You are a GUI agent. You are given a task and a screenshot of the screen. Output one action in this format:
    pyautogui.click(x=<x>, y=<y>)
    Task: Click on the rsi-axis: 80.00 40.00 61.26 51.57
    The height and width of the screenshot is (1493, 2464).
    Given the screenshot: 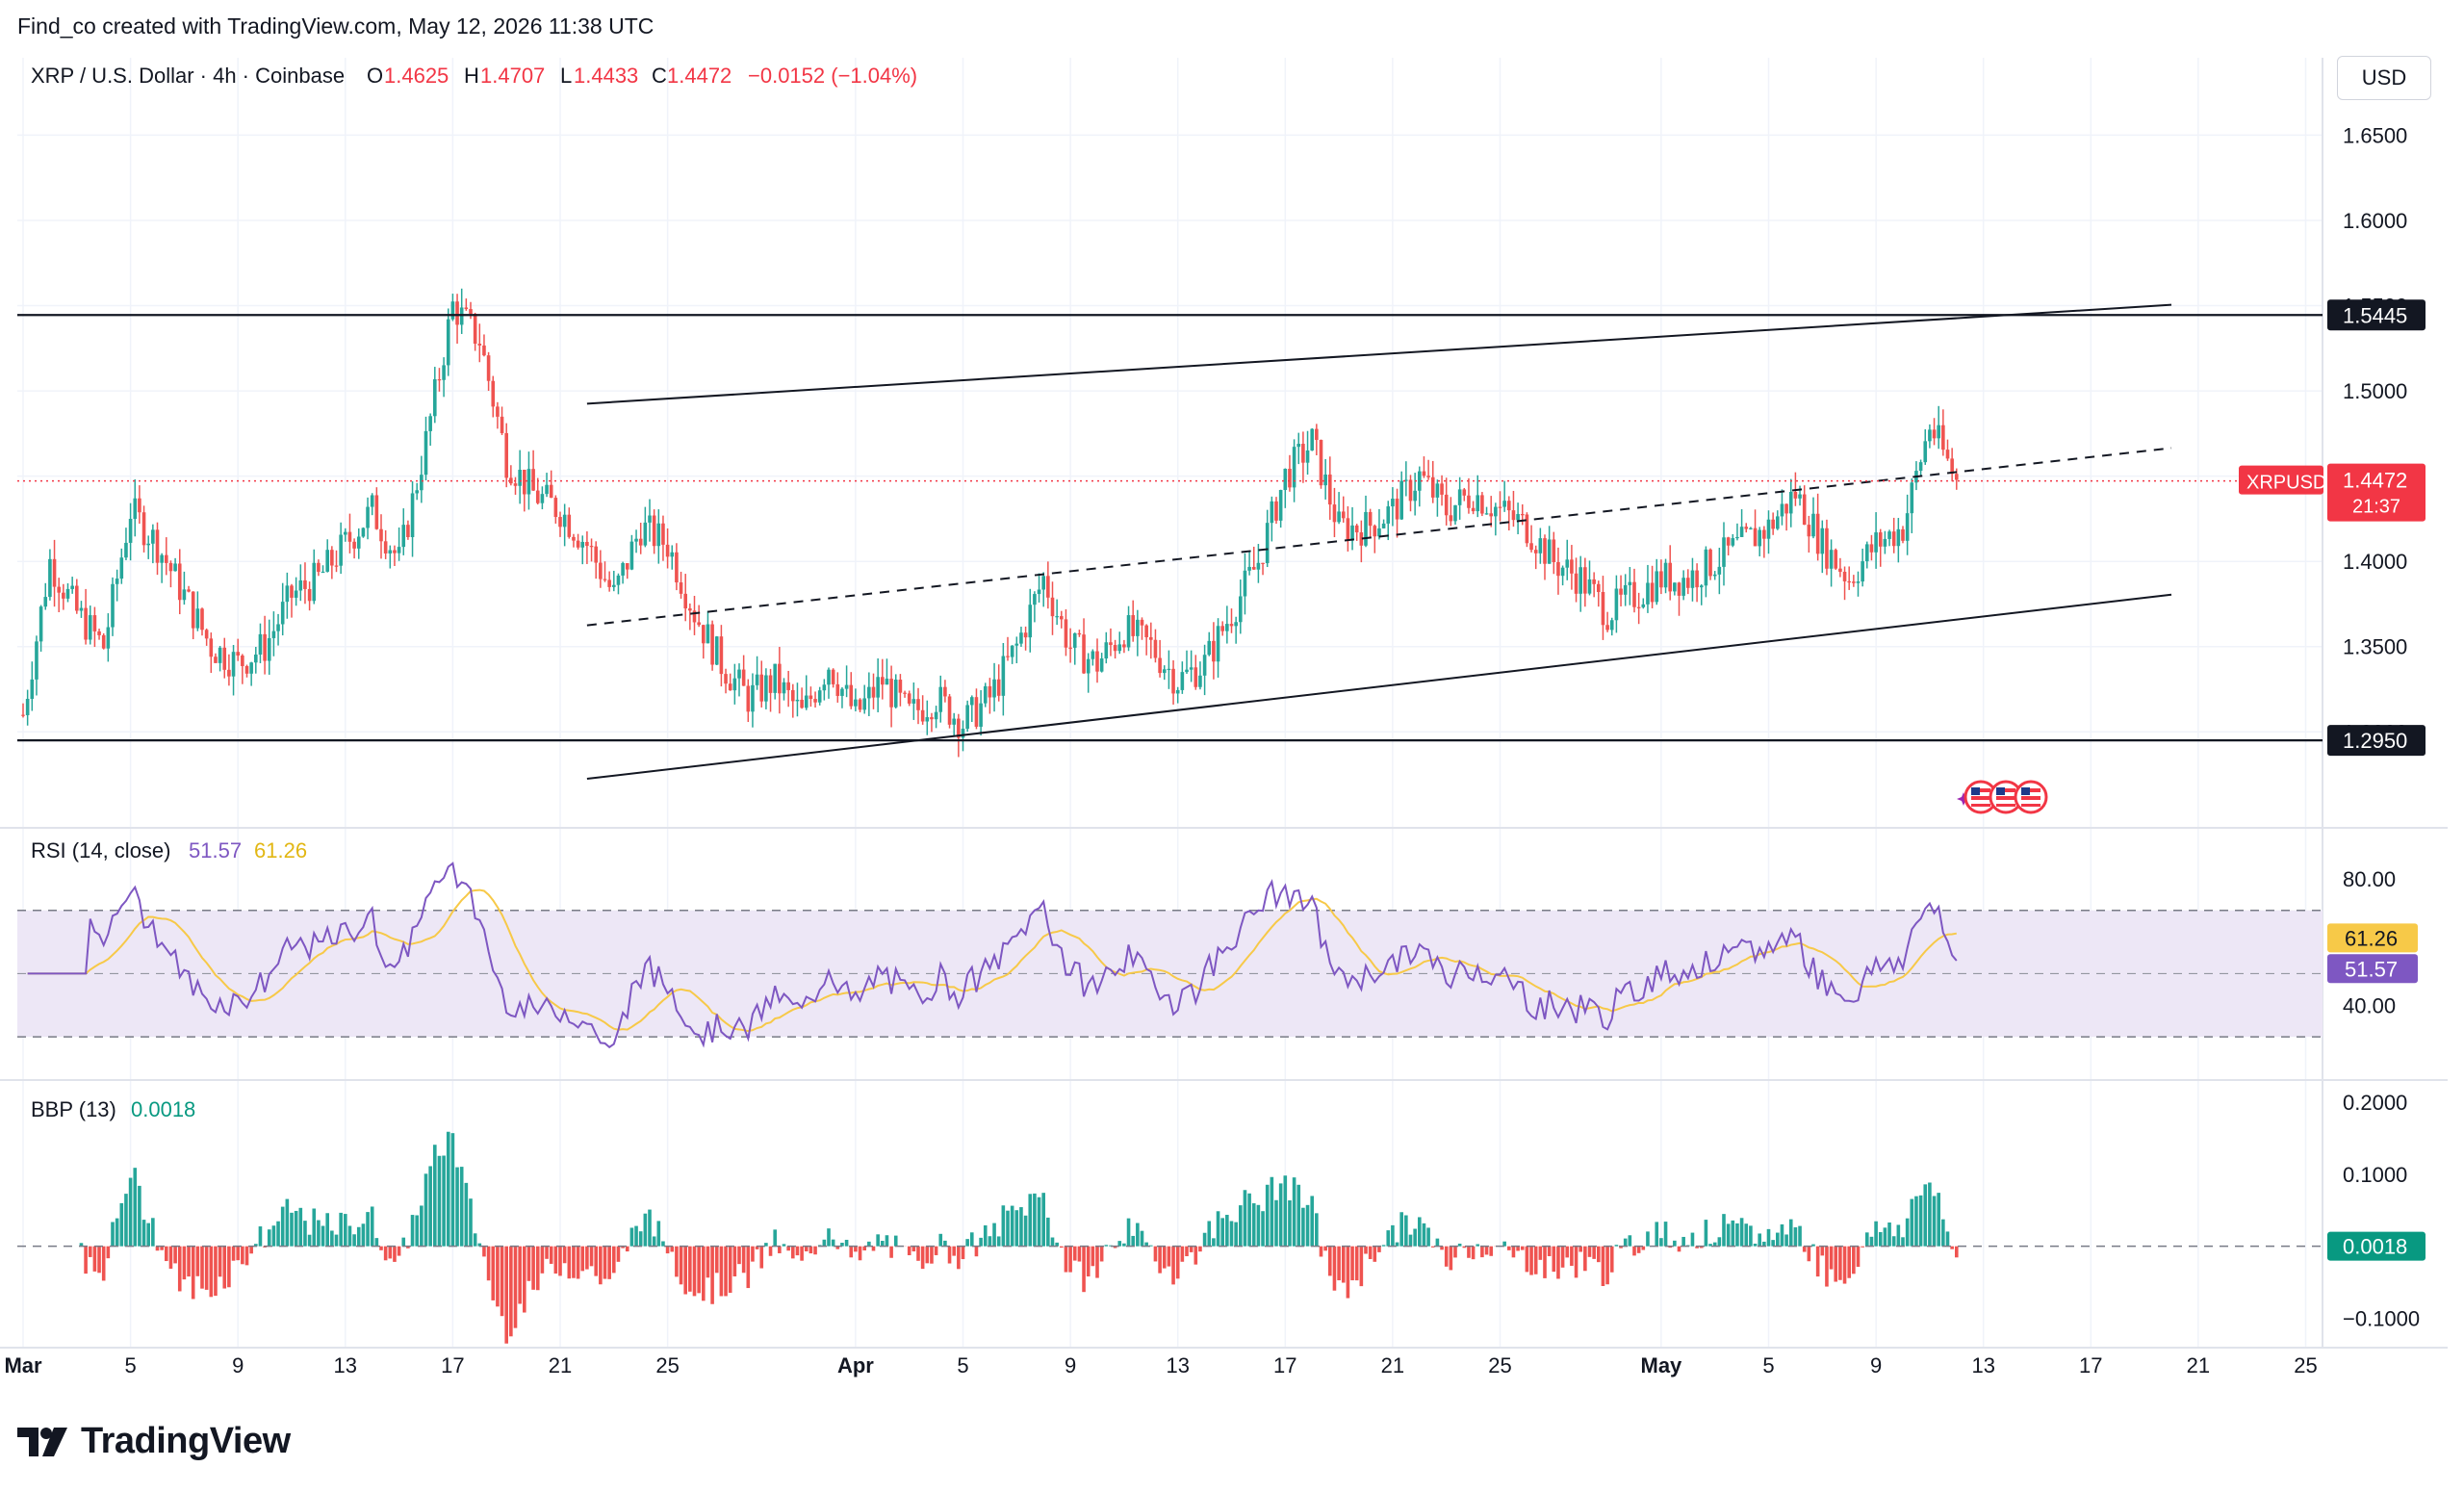 What is the action you would take?
    pyautogui.click(x=2372, y=942)
    